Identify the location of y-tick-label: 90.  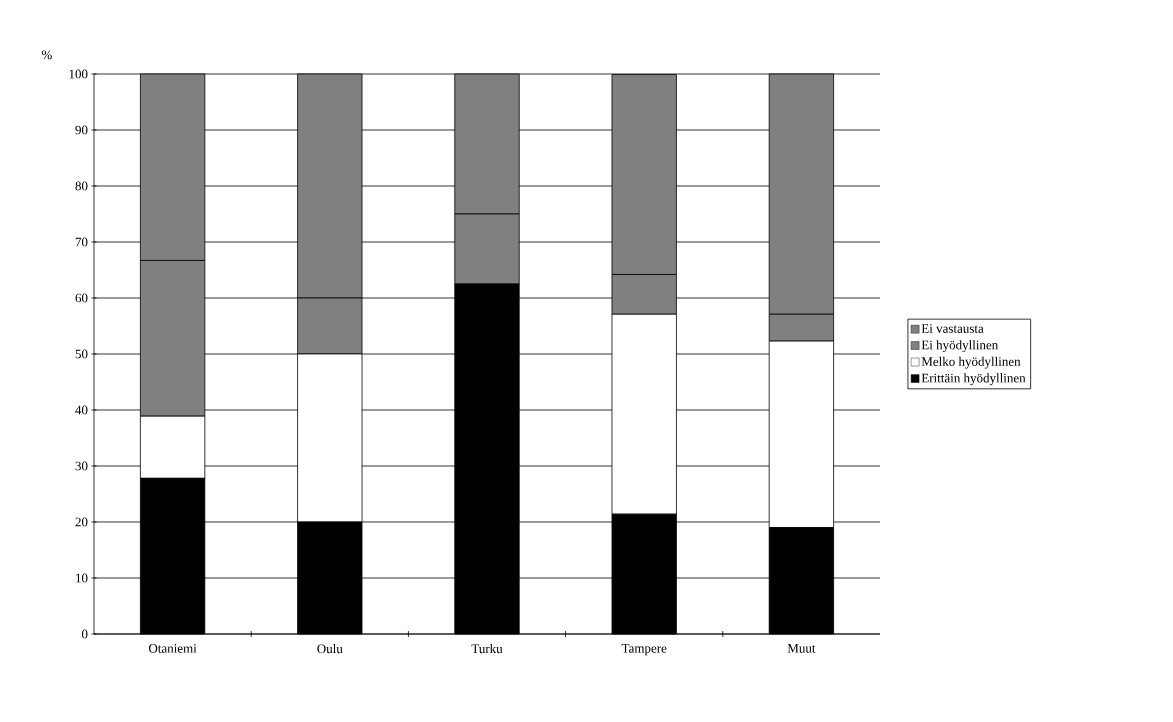
(81, 130).